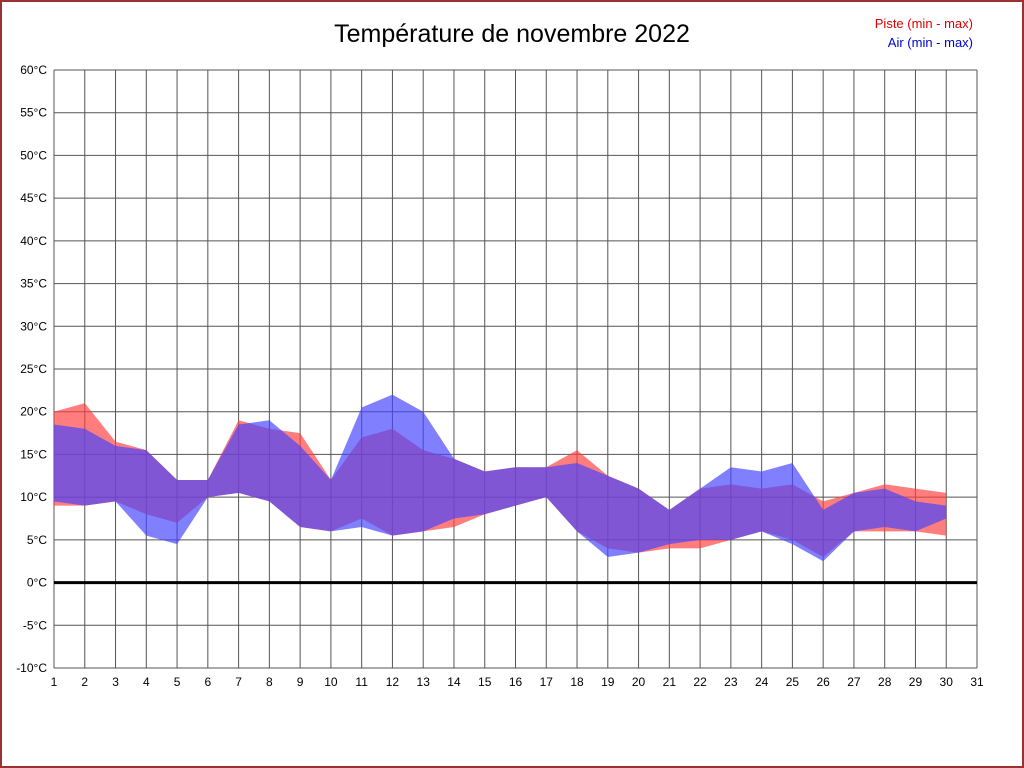 The height and width of the screenshot is (768, 1024). Describe the element at coordinates (608, 682) in the screenshot. I see `x-axis-tick-label: 19` at that location.